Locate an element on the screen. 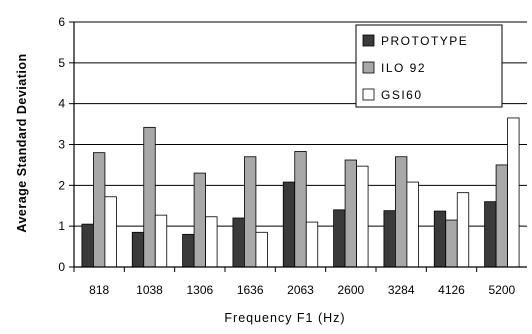 This screenshot has height=334, width=532. x-tick-label: 2063 is located at coordinates (300, 290).